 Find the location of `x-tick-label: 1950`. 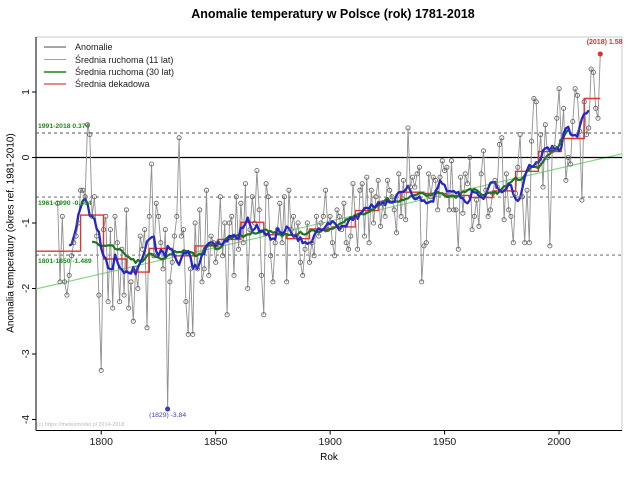

x-tick-label: 1950 is located at coordinates (445, 442).